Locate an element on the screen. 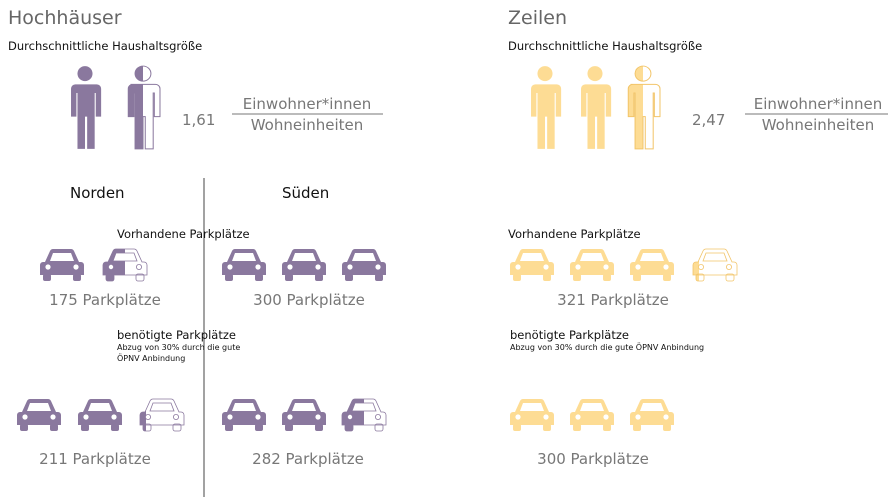 This screenshot has height=500, width=890. household-value: 1,61 is located at coordinates (198, 120).